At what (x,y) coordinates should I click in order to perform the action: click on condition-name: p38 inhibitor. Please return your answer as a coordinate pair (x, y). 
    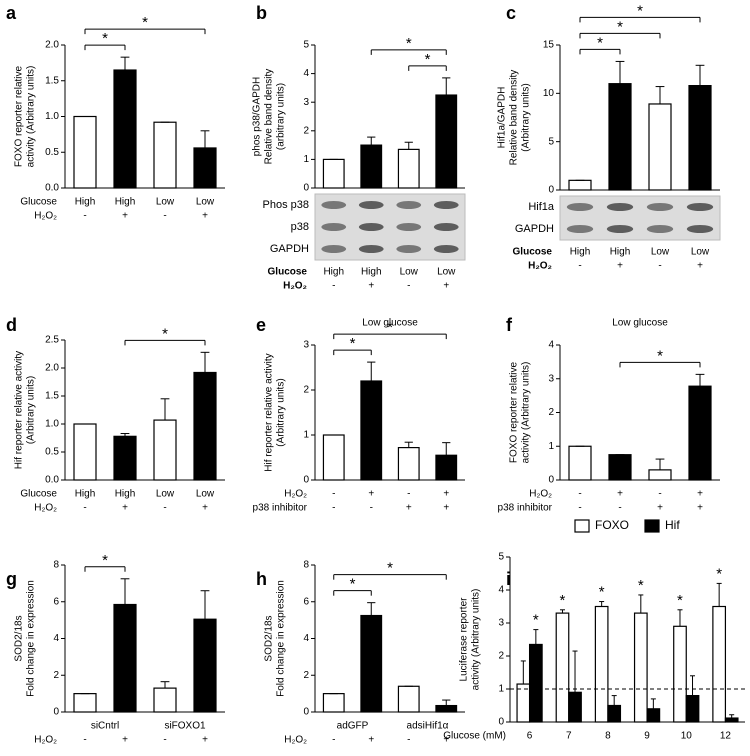
    Looking at the image, I should click on (280, 508).